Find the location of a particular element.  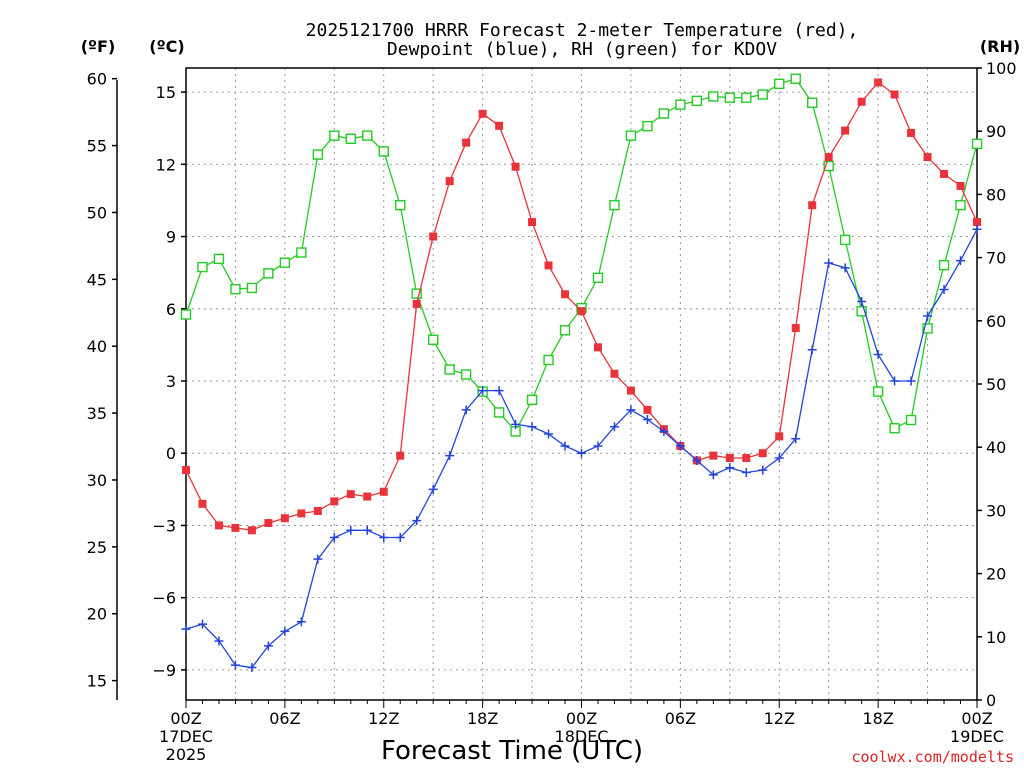

rh-tick-label: 80 is located at coordinates (996, 194).